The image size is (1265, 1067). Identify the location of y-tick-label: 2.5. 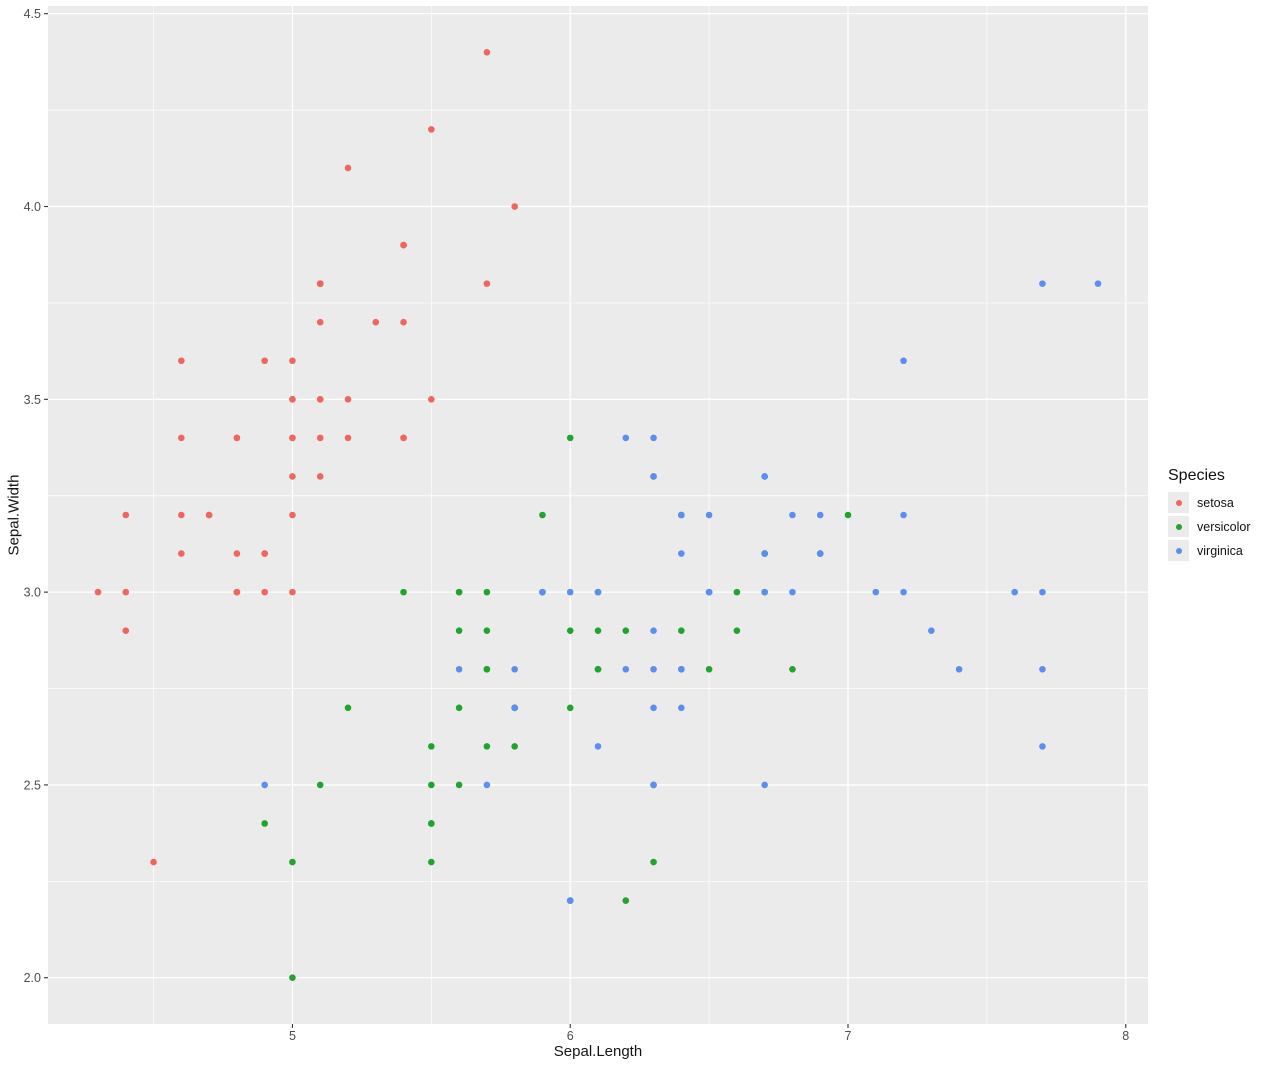
(32, 785).